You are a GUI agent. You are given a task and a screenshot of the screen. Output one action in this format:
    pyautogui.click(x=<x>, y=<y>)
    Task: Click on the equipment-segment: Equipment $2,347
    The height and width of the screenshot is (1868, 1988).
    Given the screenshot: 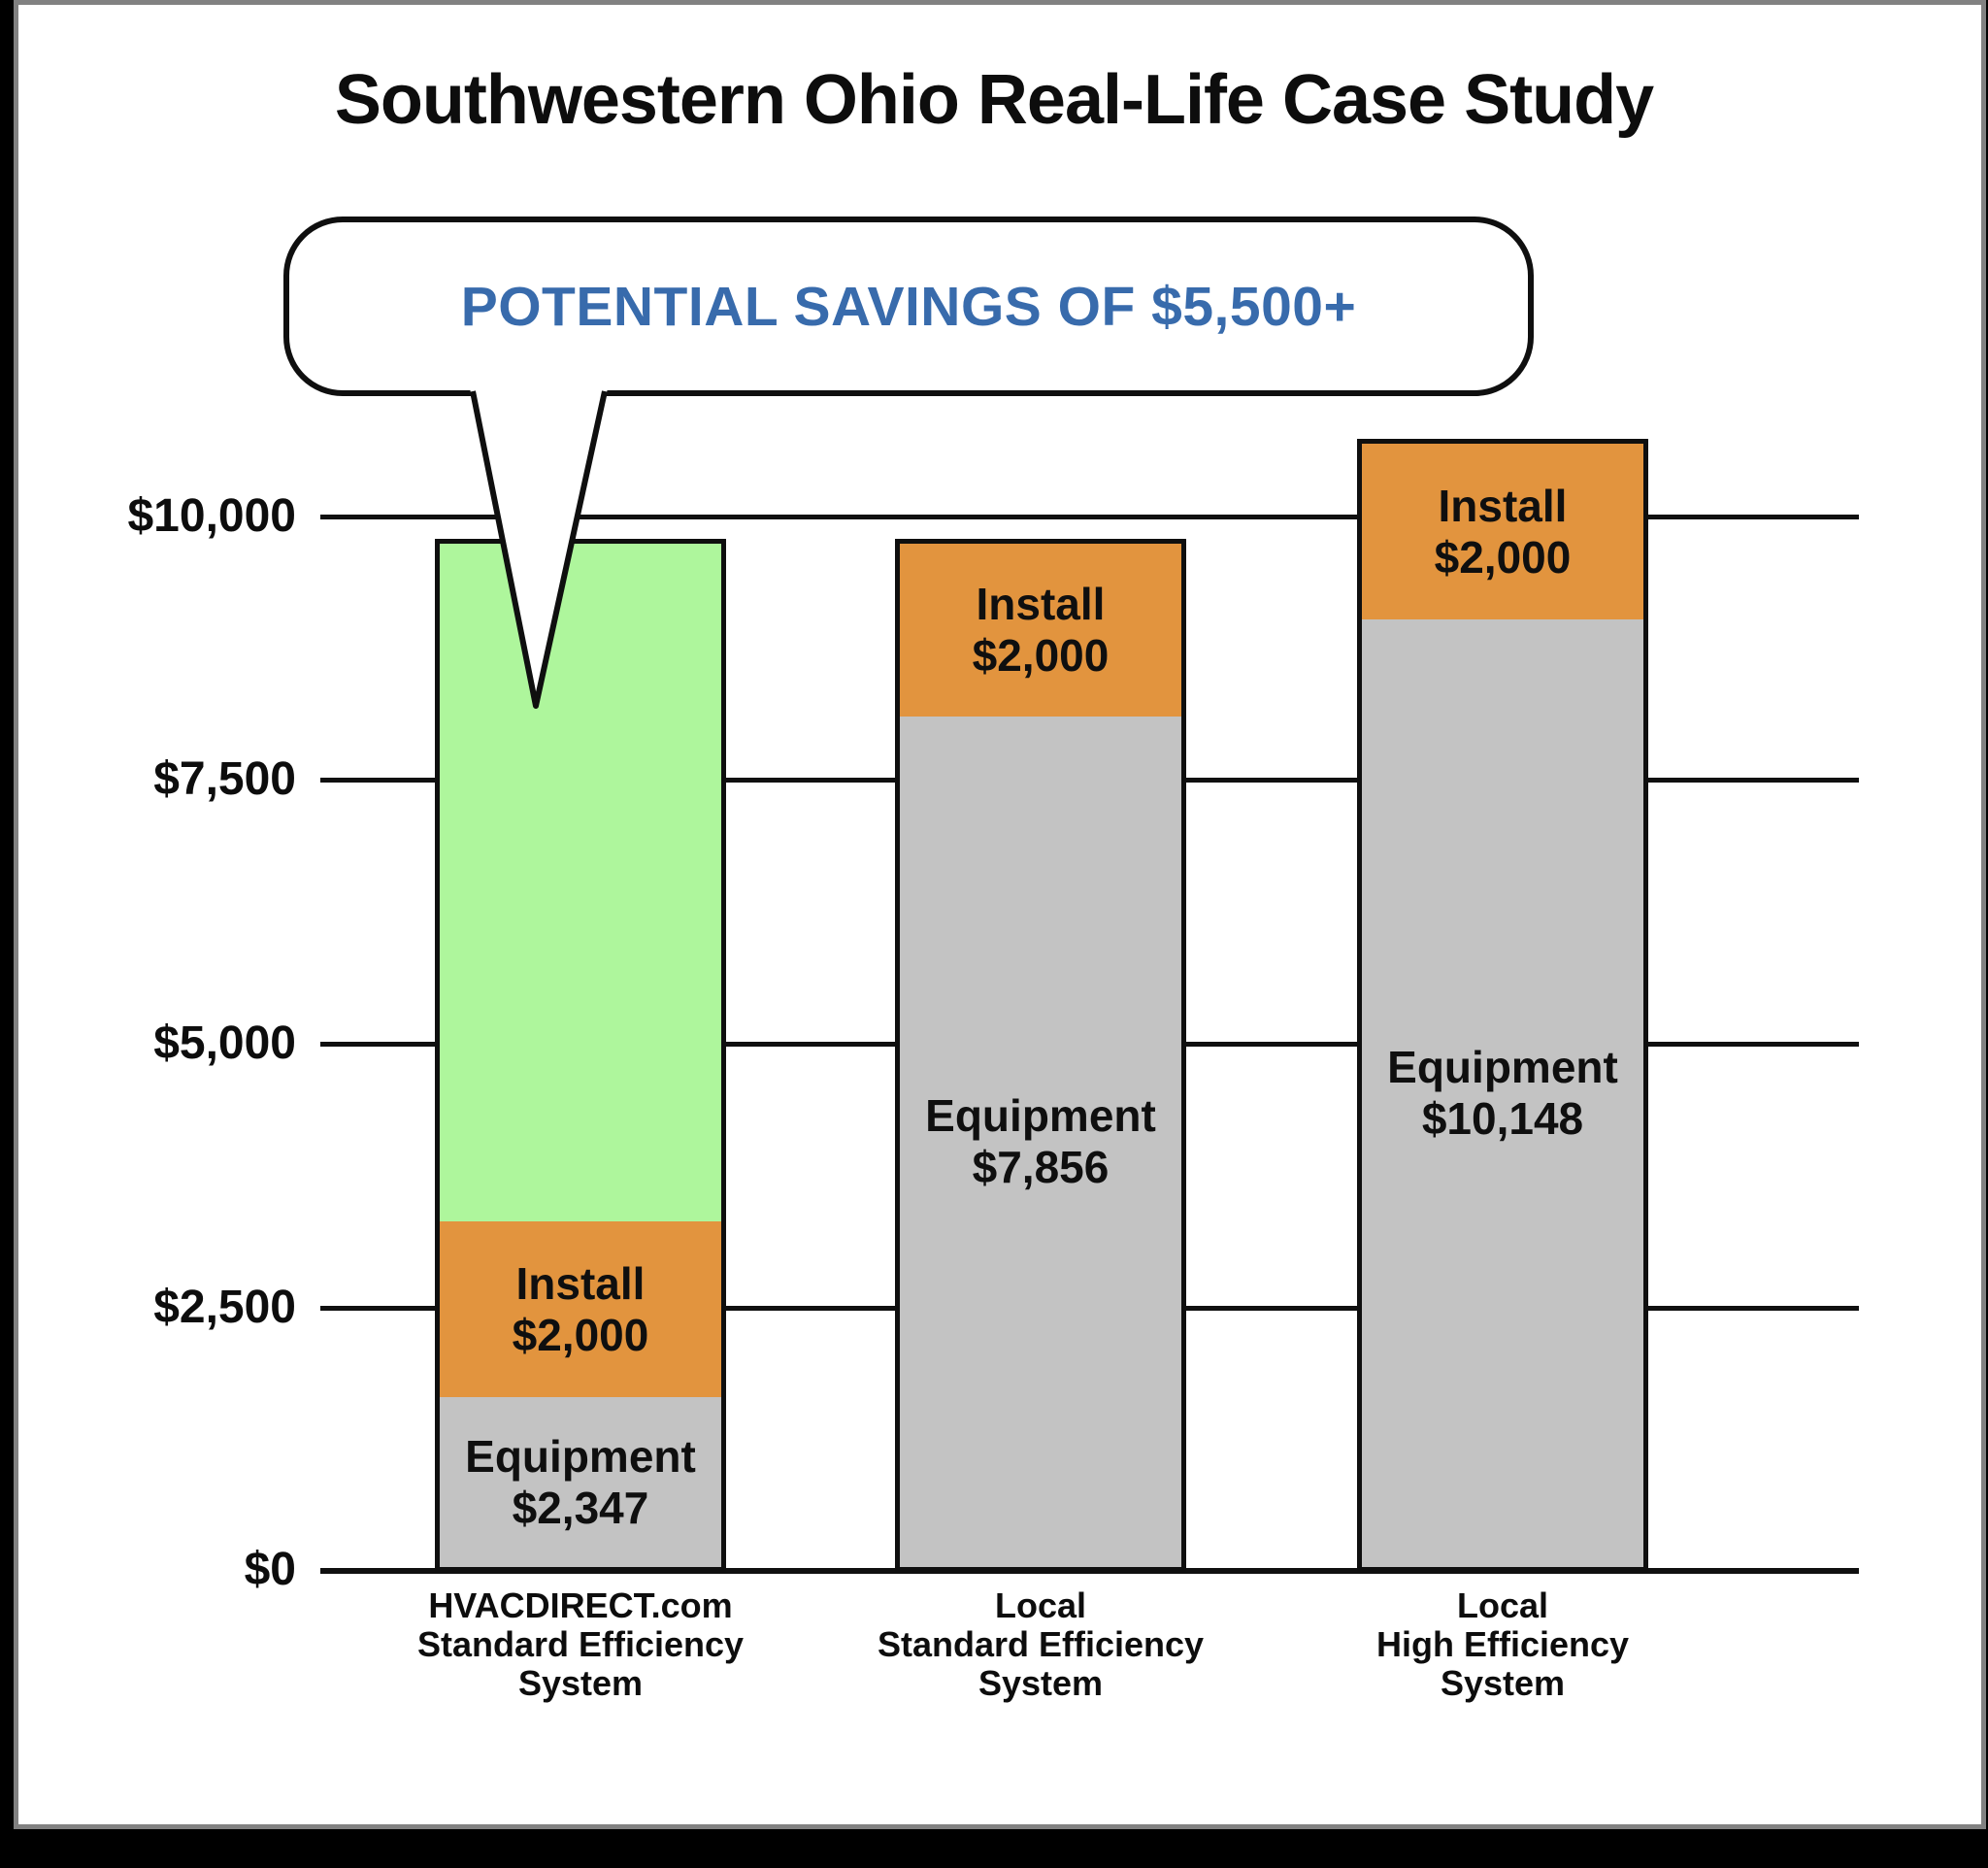 What is the action you would take?
    pyautogui.click(x=581, y=1482)
    